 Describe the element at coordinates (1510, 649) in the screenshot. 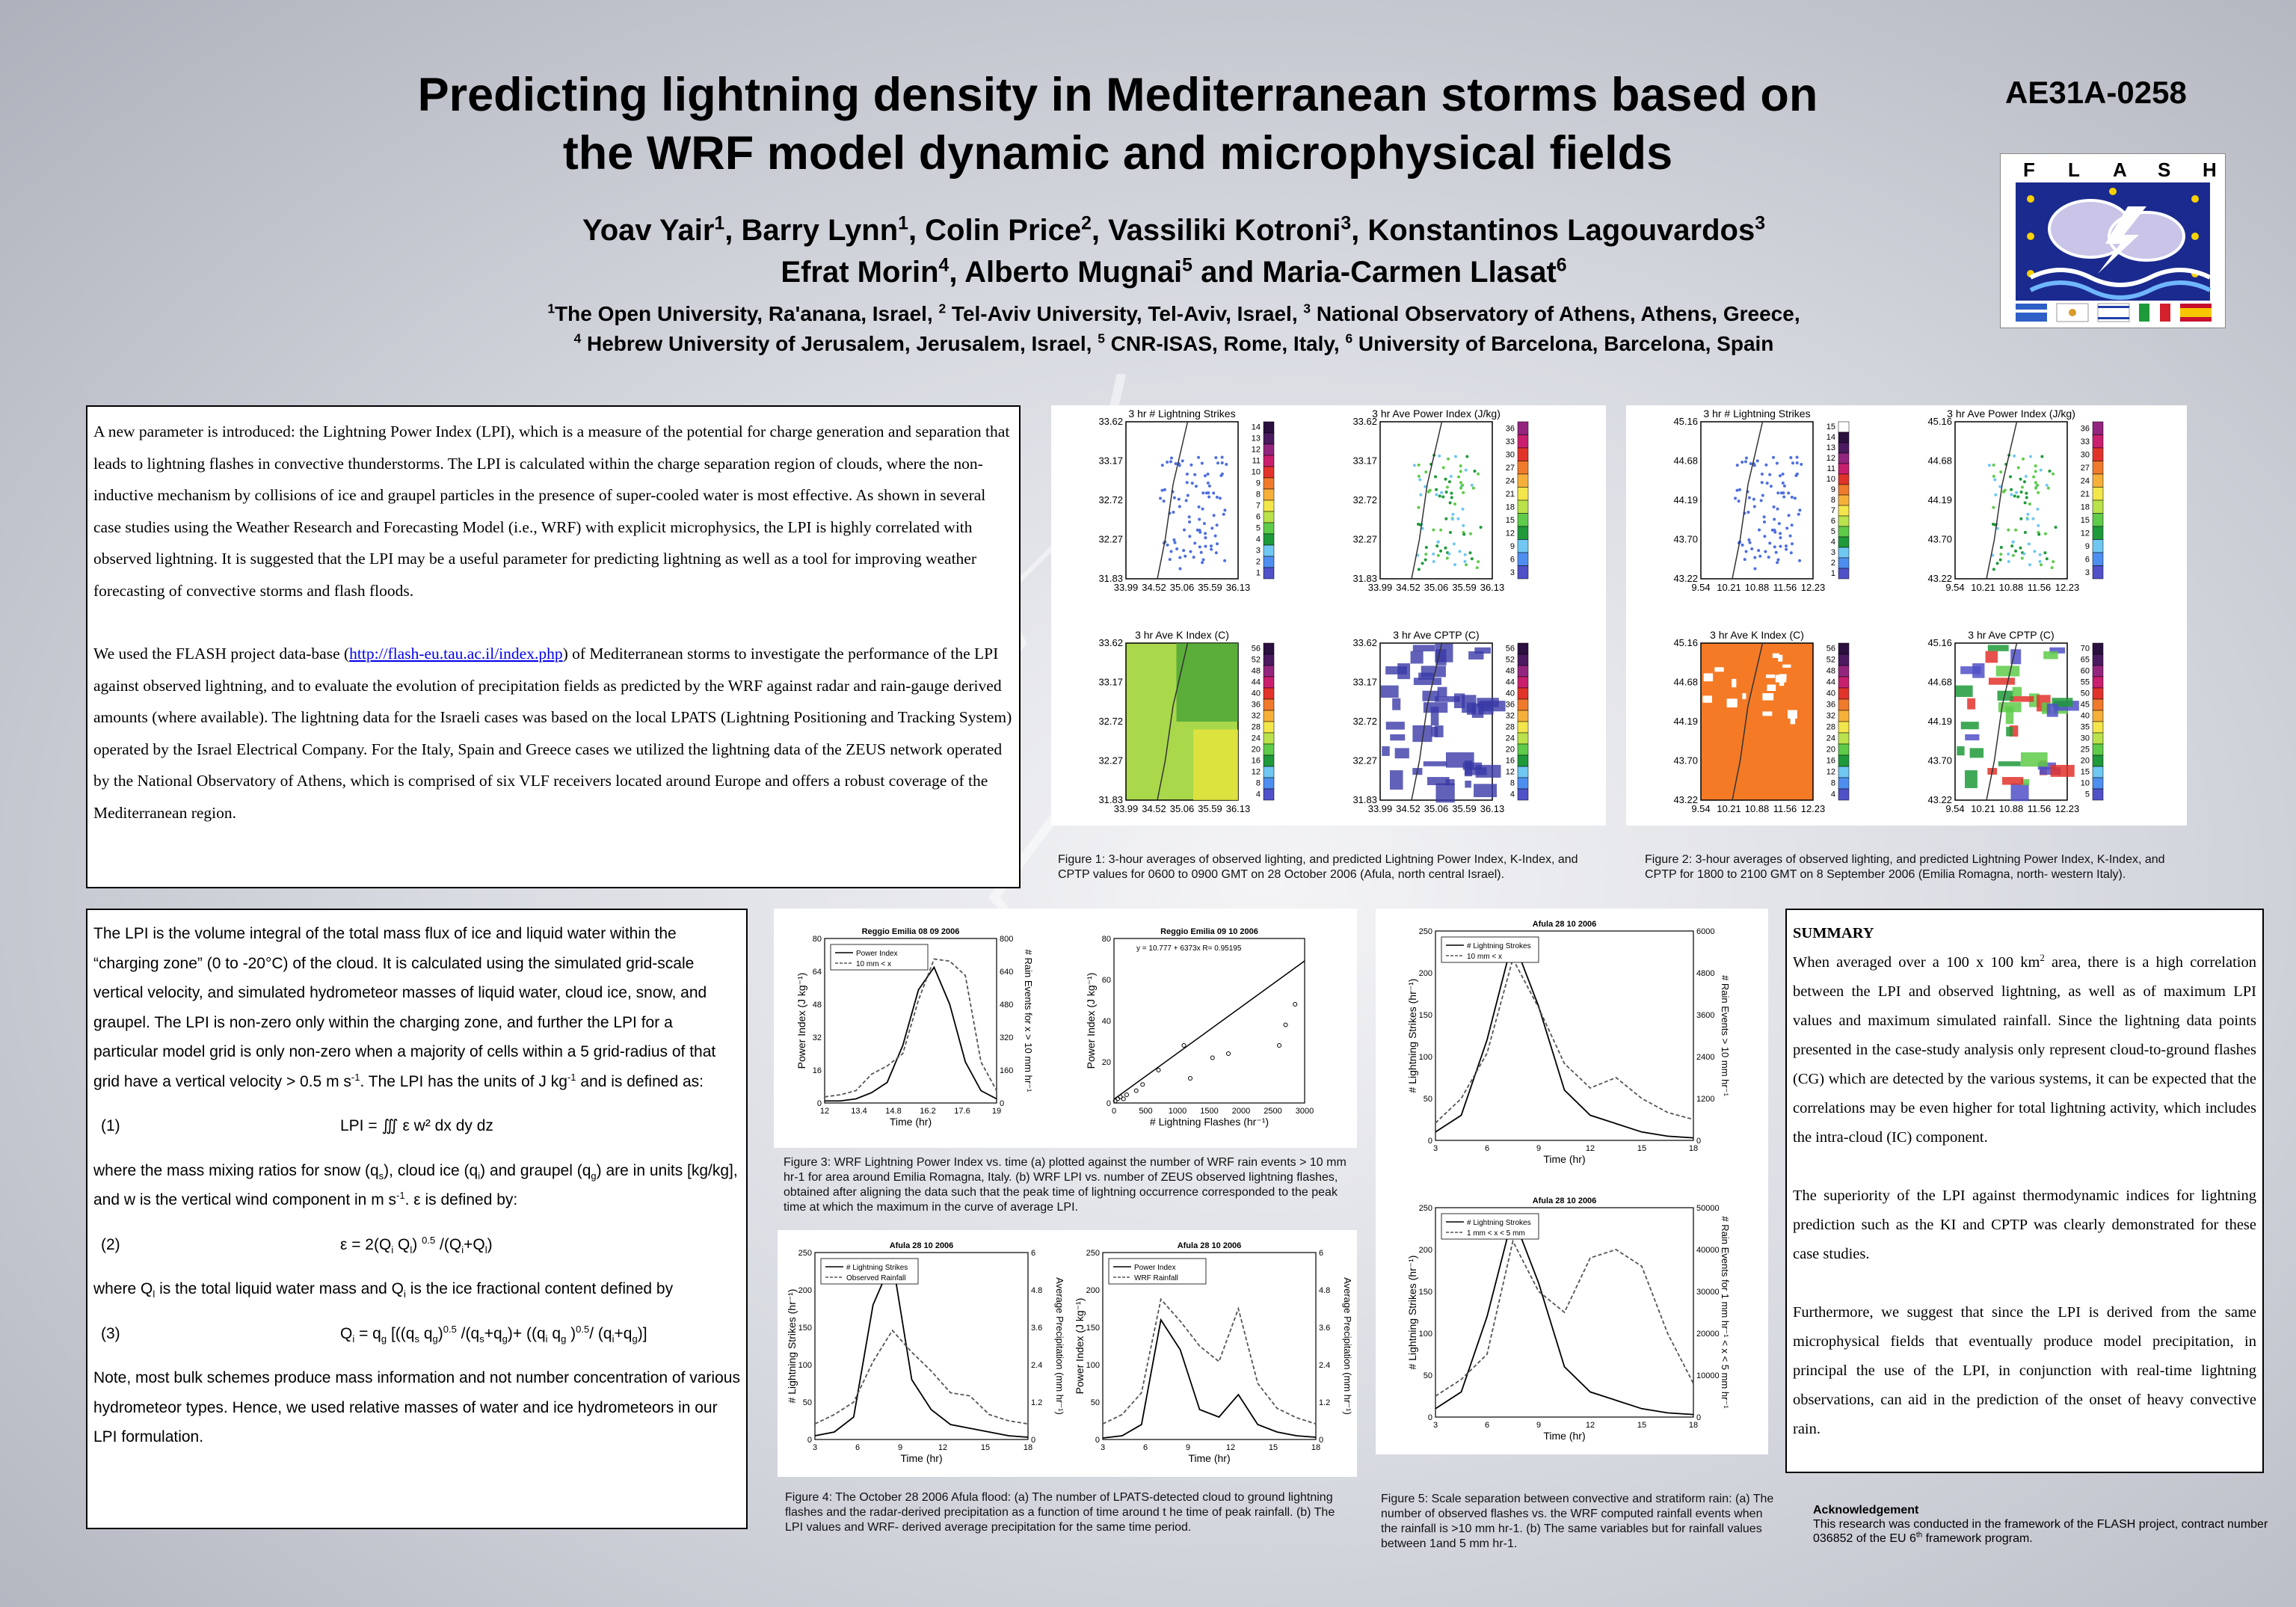

I see `colorbar-label: 56` at that location.